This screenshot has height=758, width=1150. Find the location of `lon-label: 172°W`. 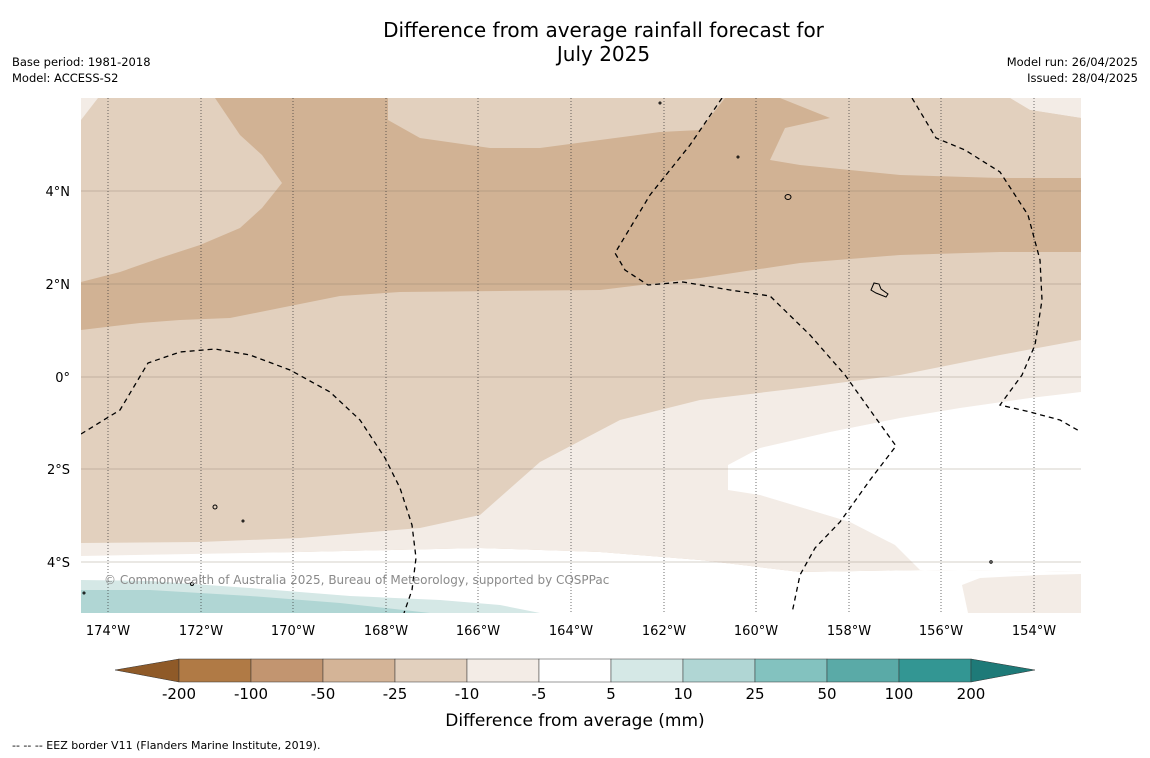

lon-label: 172°W is located at coordinates (201, 631).